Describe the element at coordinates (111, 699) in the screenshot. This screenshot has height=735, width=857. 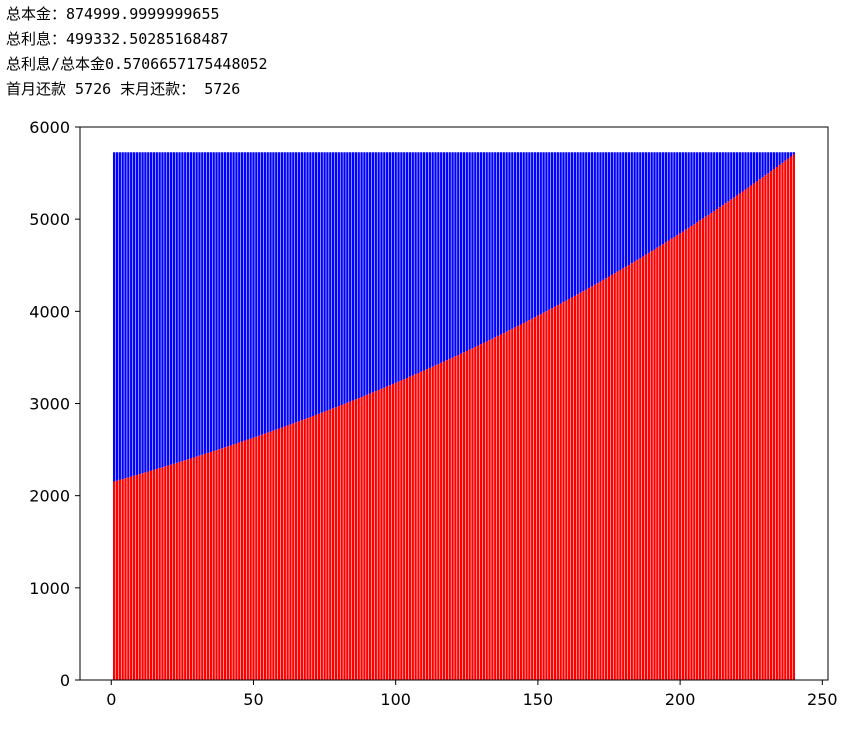
I see `x-tick-label: 0` at that location.